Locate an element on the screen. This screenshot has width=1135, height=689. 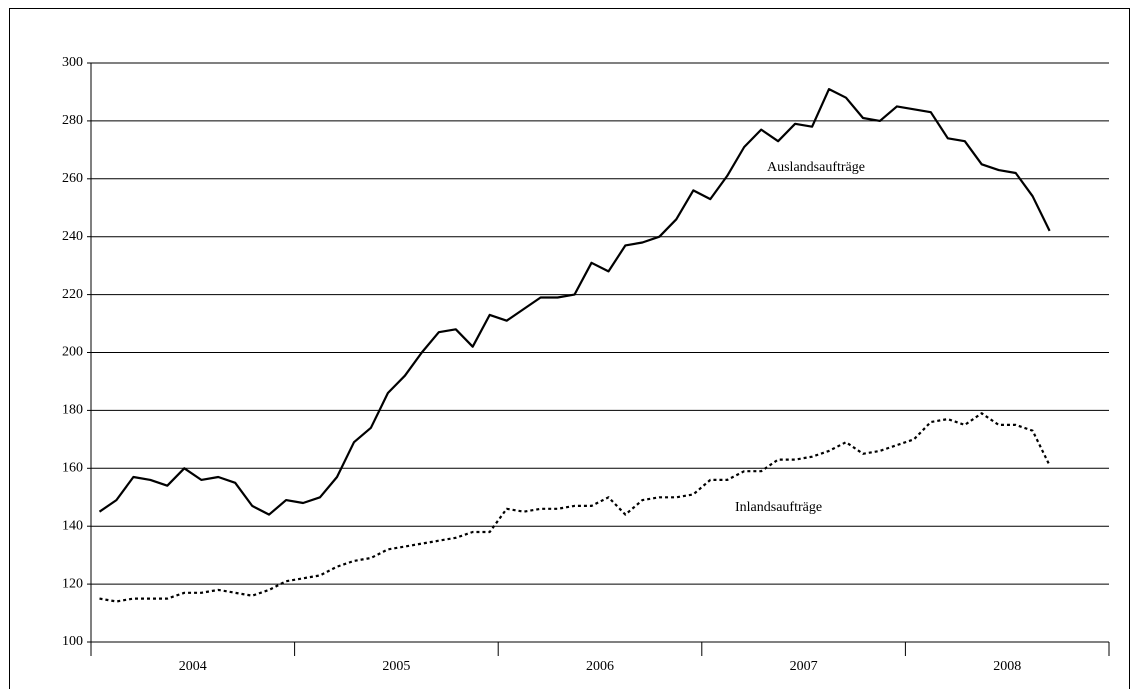
y-tick-label: 140 is located at coordinates (72, 525).